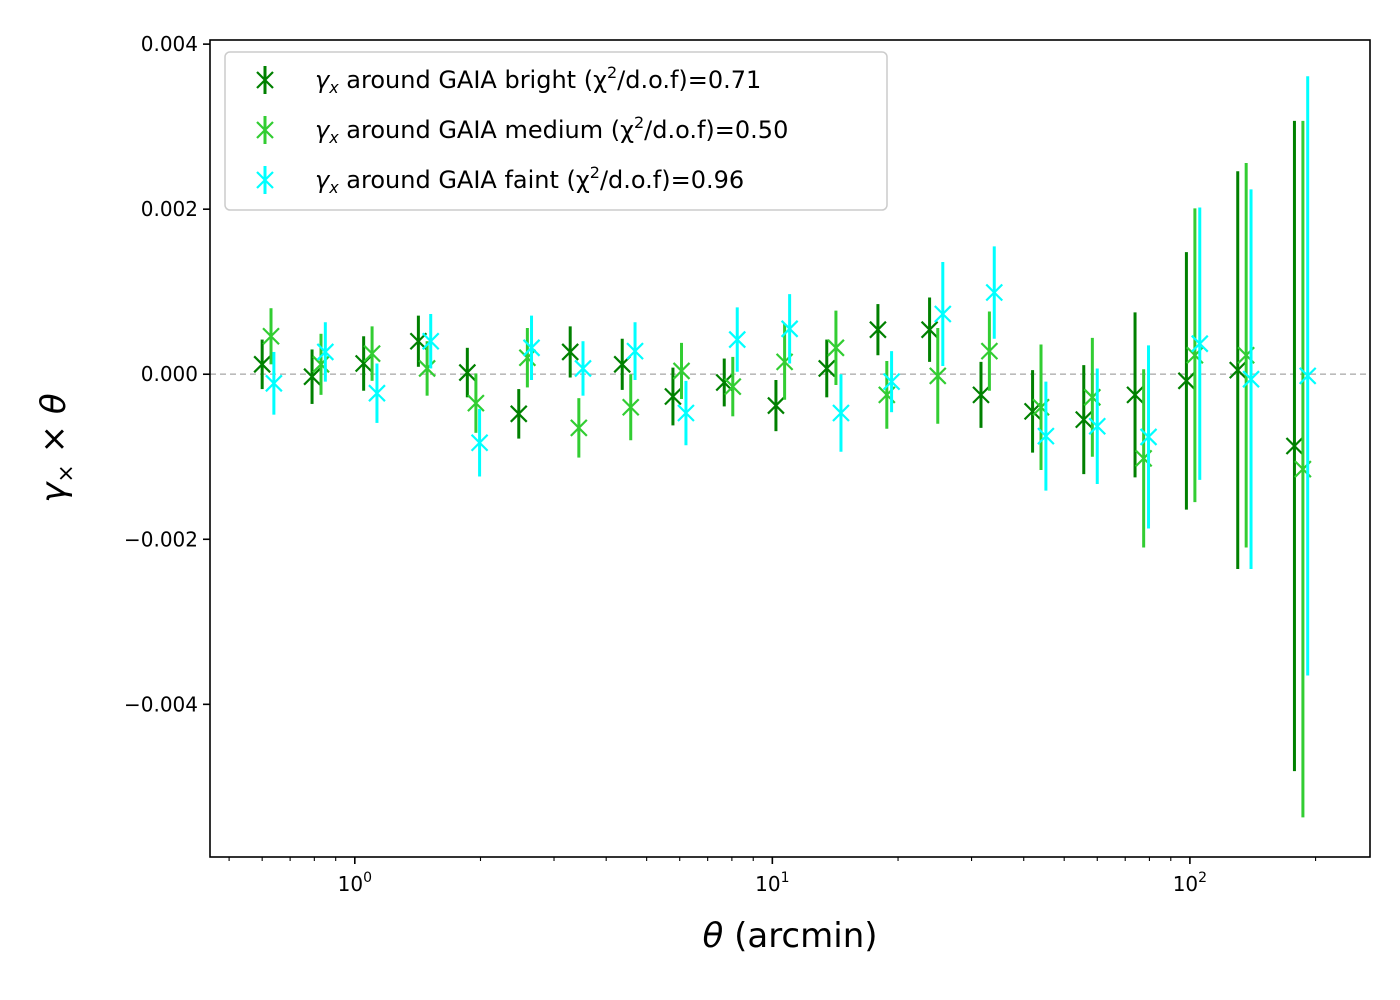  What do you see at coordinates (169, 374) in the screenshot?
I see `y-tick-label-2: 0.000` at bounding box center [169, 374].